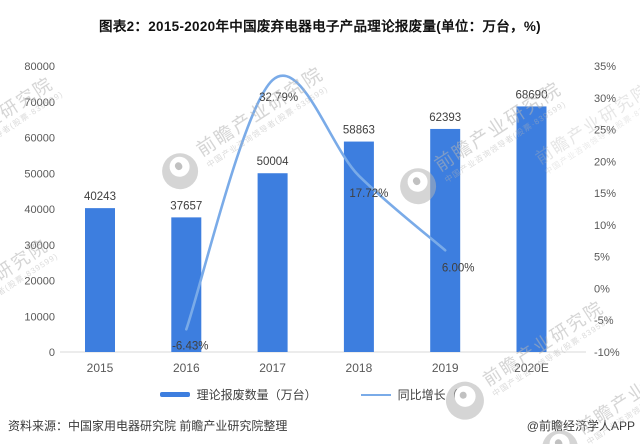 This screenshot has width=640, height=444. I want to click on growth-value-label: -6.43%, so click(190, 346).